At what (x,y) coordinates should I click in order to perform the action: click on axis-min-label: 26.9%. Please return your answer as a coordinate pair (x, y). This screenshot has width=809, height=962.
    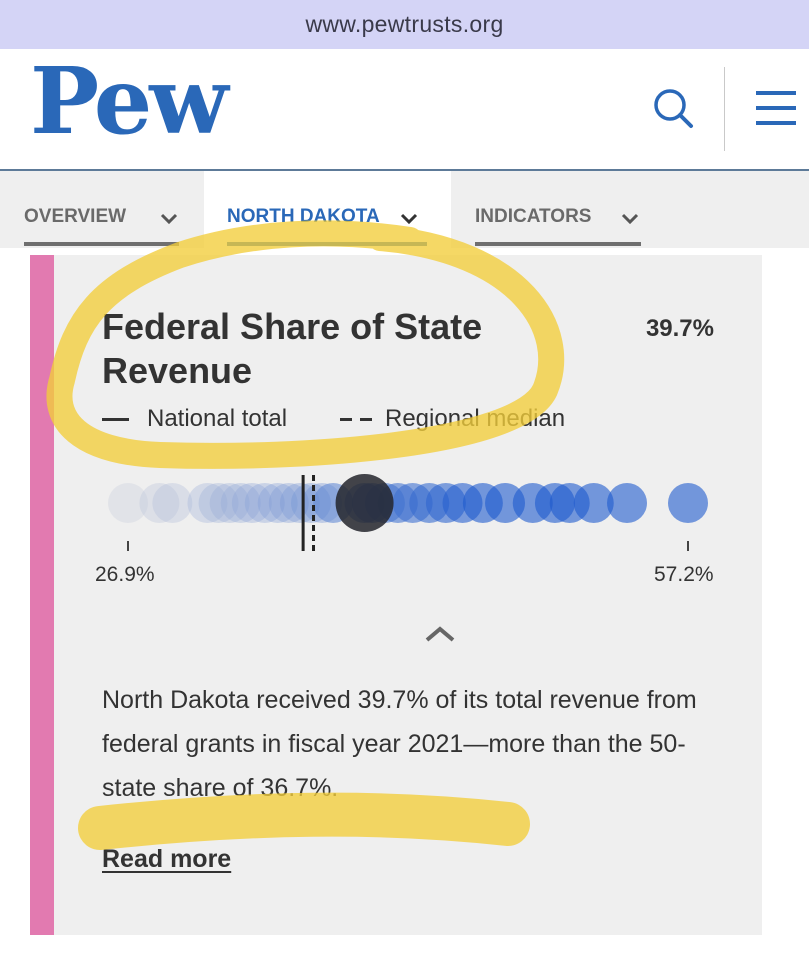
    Looking at the image, I should click on (125, 574).